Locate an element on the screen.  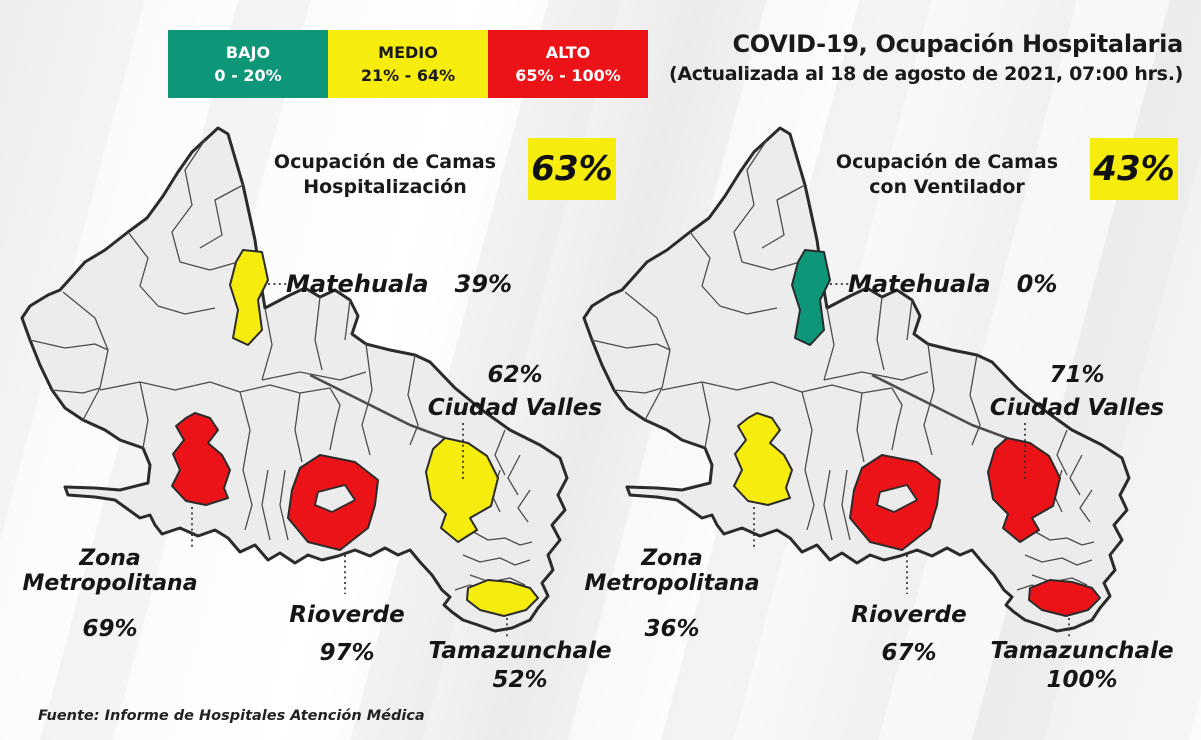
label-zona-metropolitana: Zona Metropolitana 36% is located at coordinates (672, 594).